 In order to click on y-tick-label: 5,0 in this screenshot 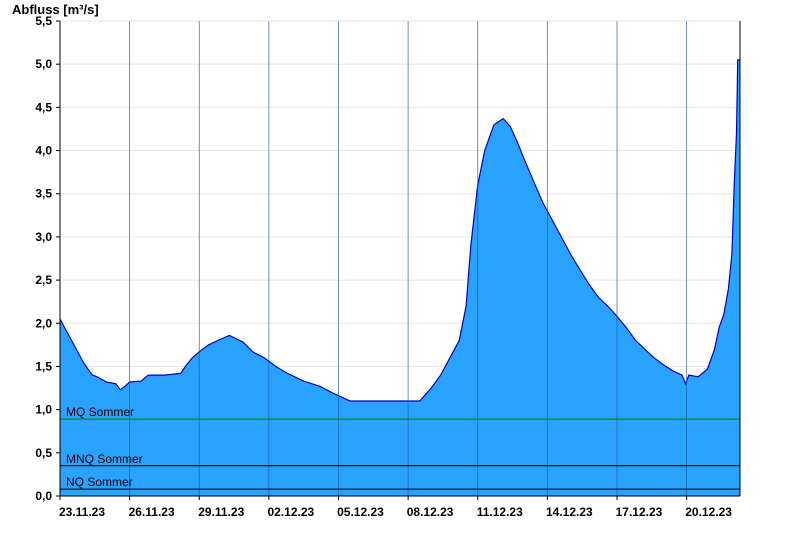, I will do `click(43, 64)`.